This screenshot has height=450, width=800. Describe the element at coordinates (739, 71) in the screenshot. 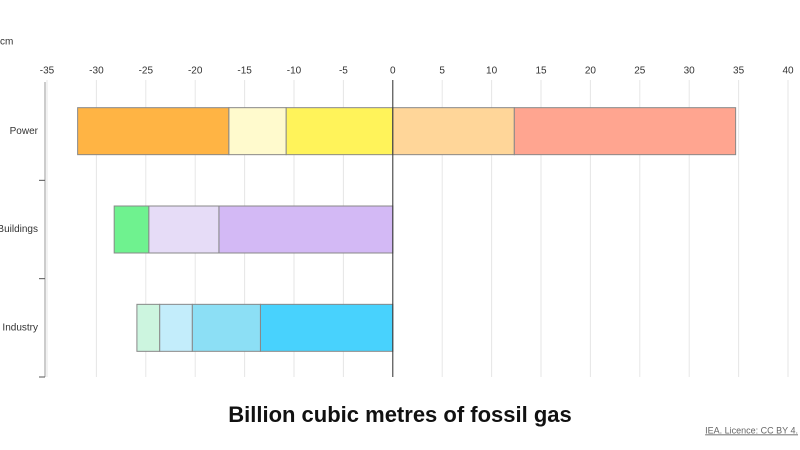

I see `x-tick-label: 35` at that location.